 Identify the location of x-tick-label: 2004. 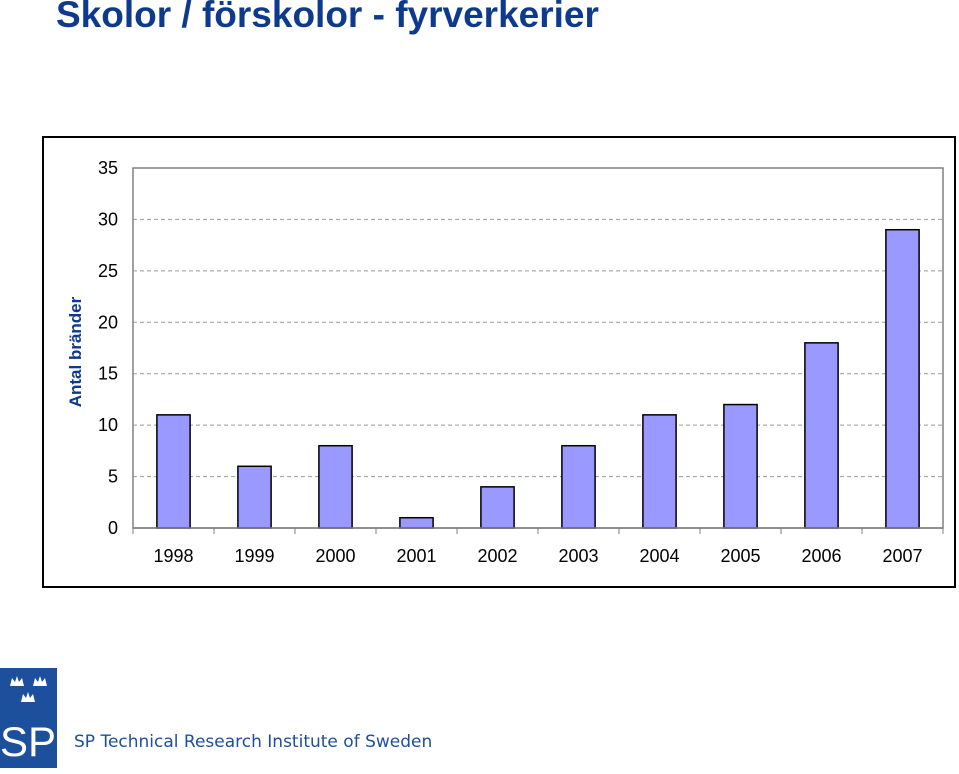
(659, 556).